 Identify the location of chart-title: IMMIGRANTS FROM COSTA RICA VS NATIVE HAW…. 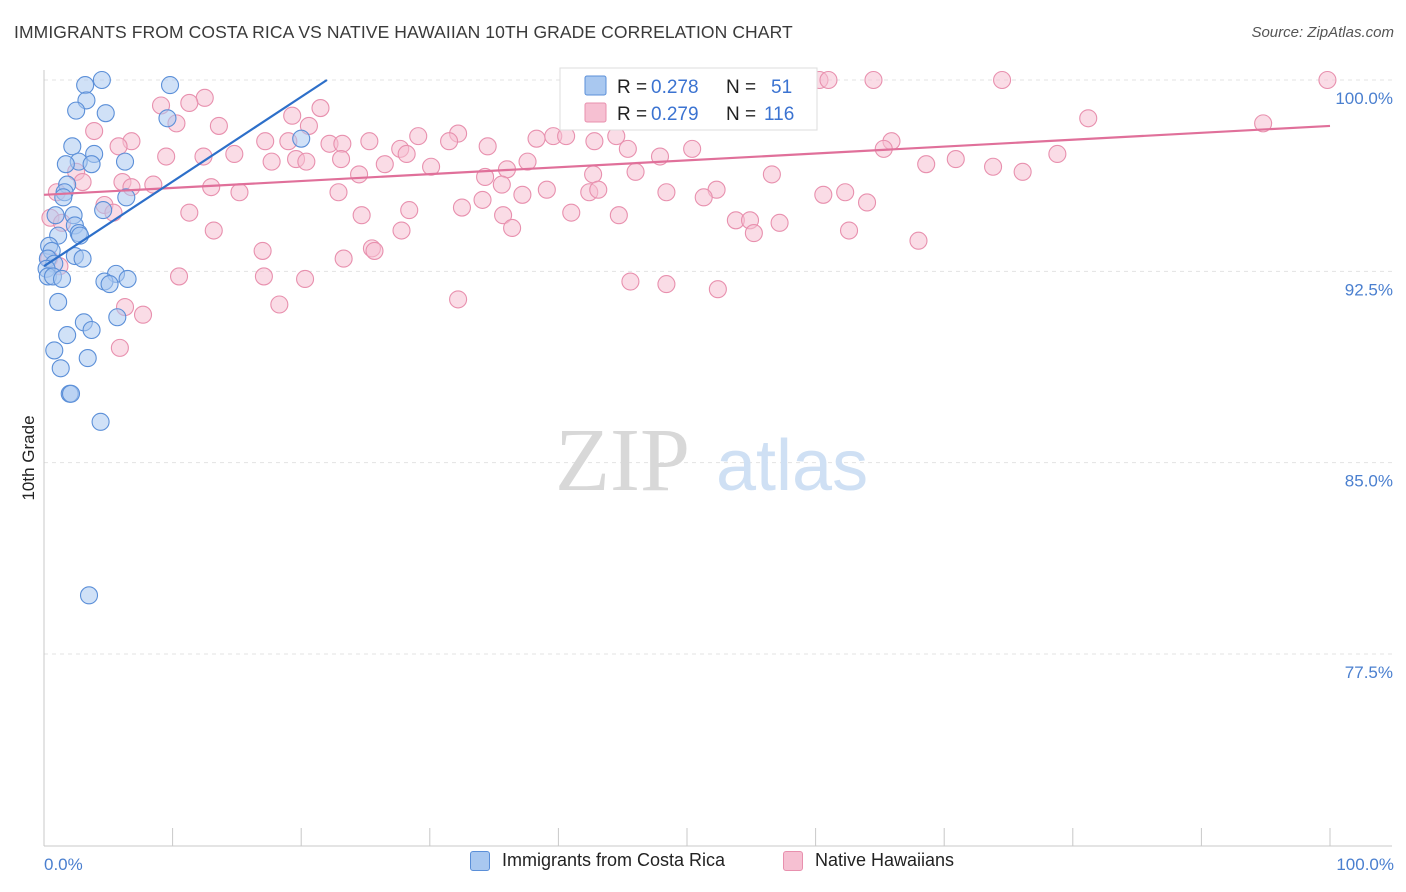
(403, 32).